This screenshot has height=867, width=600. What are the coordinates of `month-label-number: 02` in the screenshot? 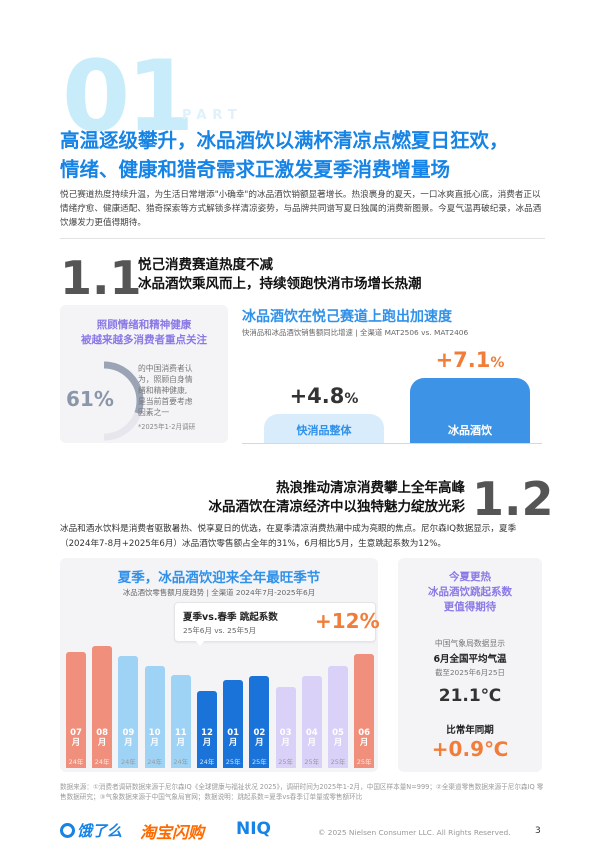 It's located at (259, 733).